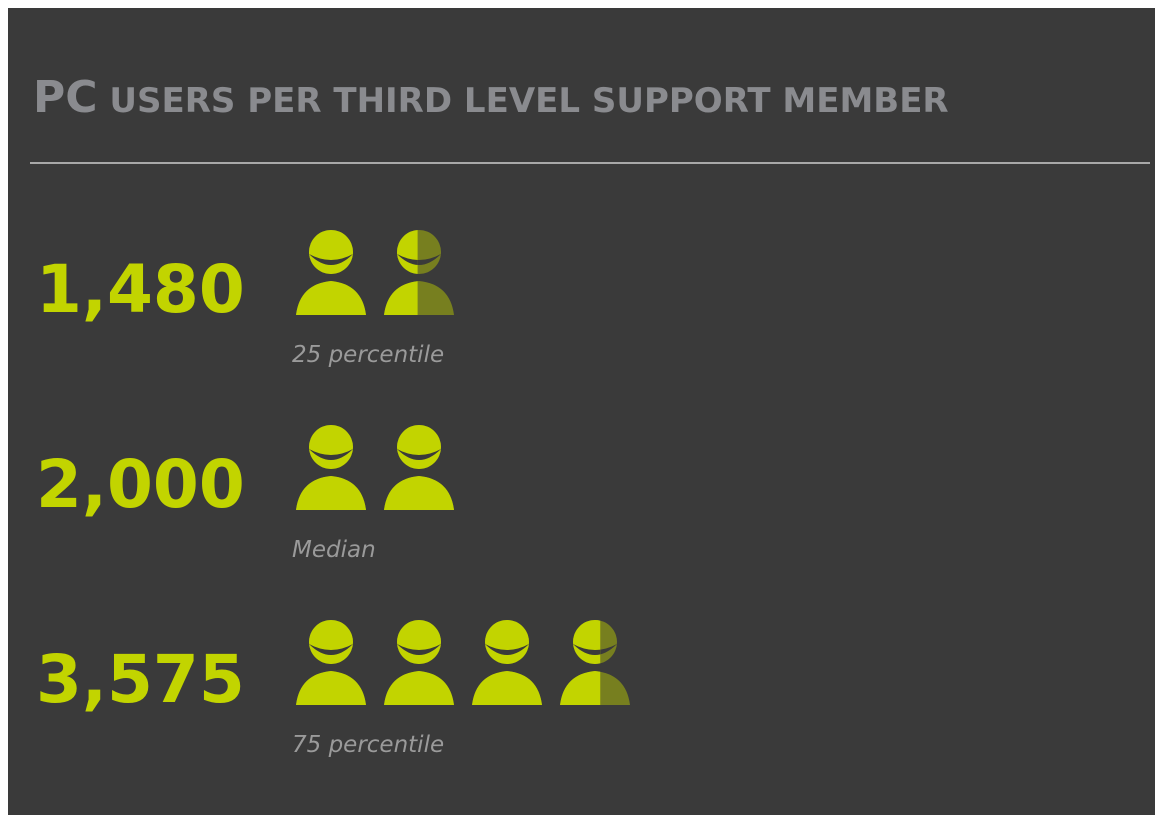 This screenshot has height=815, width=1155. I want to click on value-label: 3,575, so click(140, 679).